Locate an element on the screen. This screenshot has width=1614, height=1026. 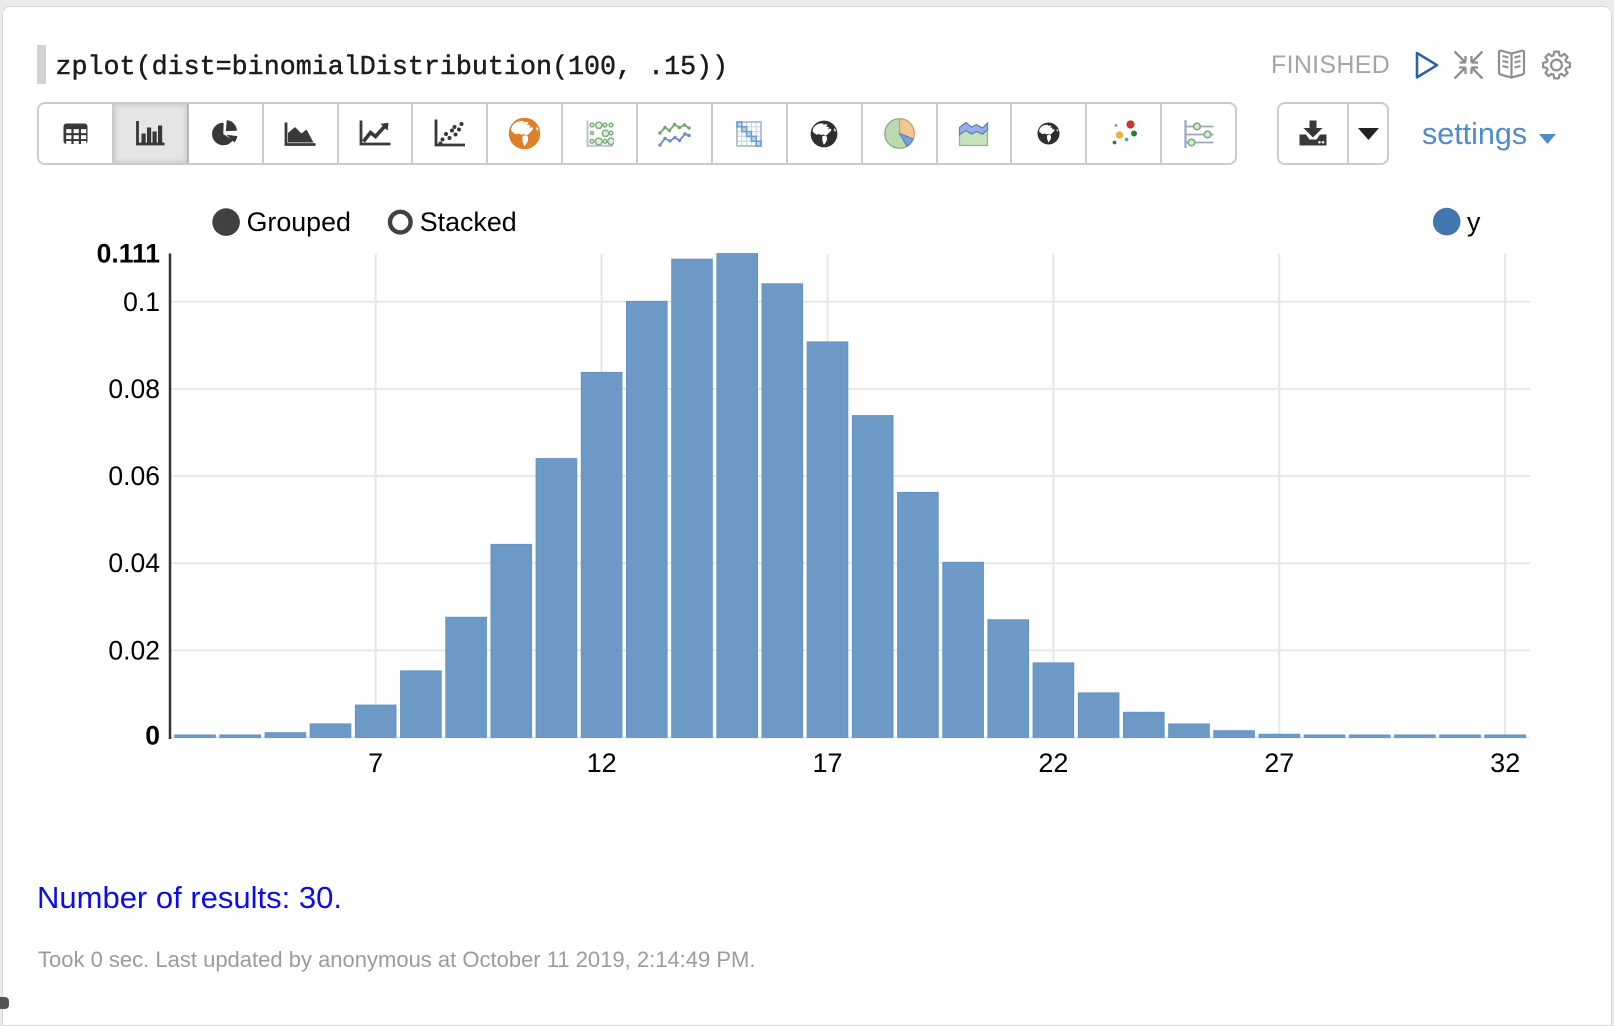
svg-text: 0.02 is located at coordinates (134, 650).